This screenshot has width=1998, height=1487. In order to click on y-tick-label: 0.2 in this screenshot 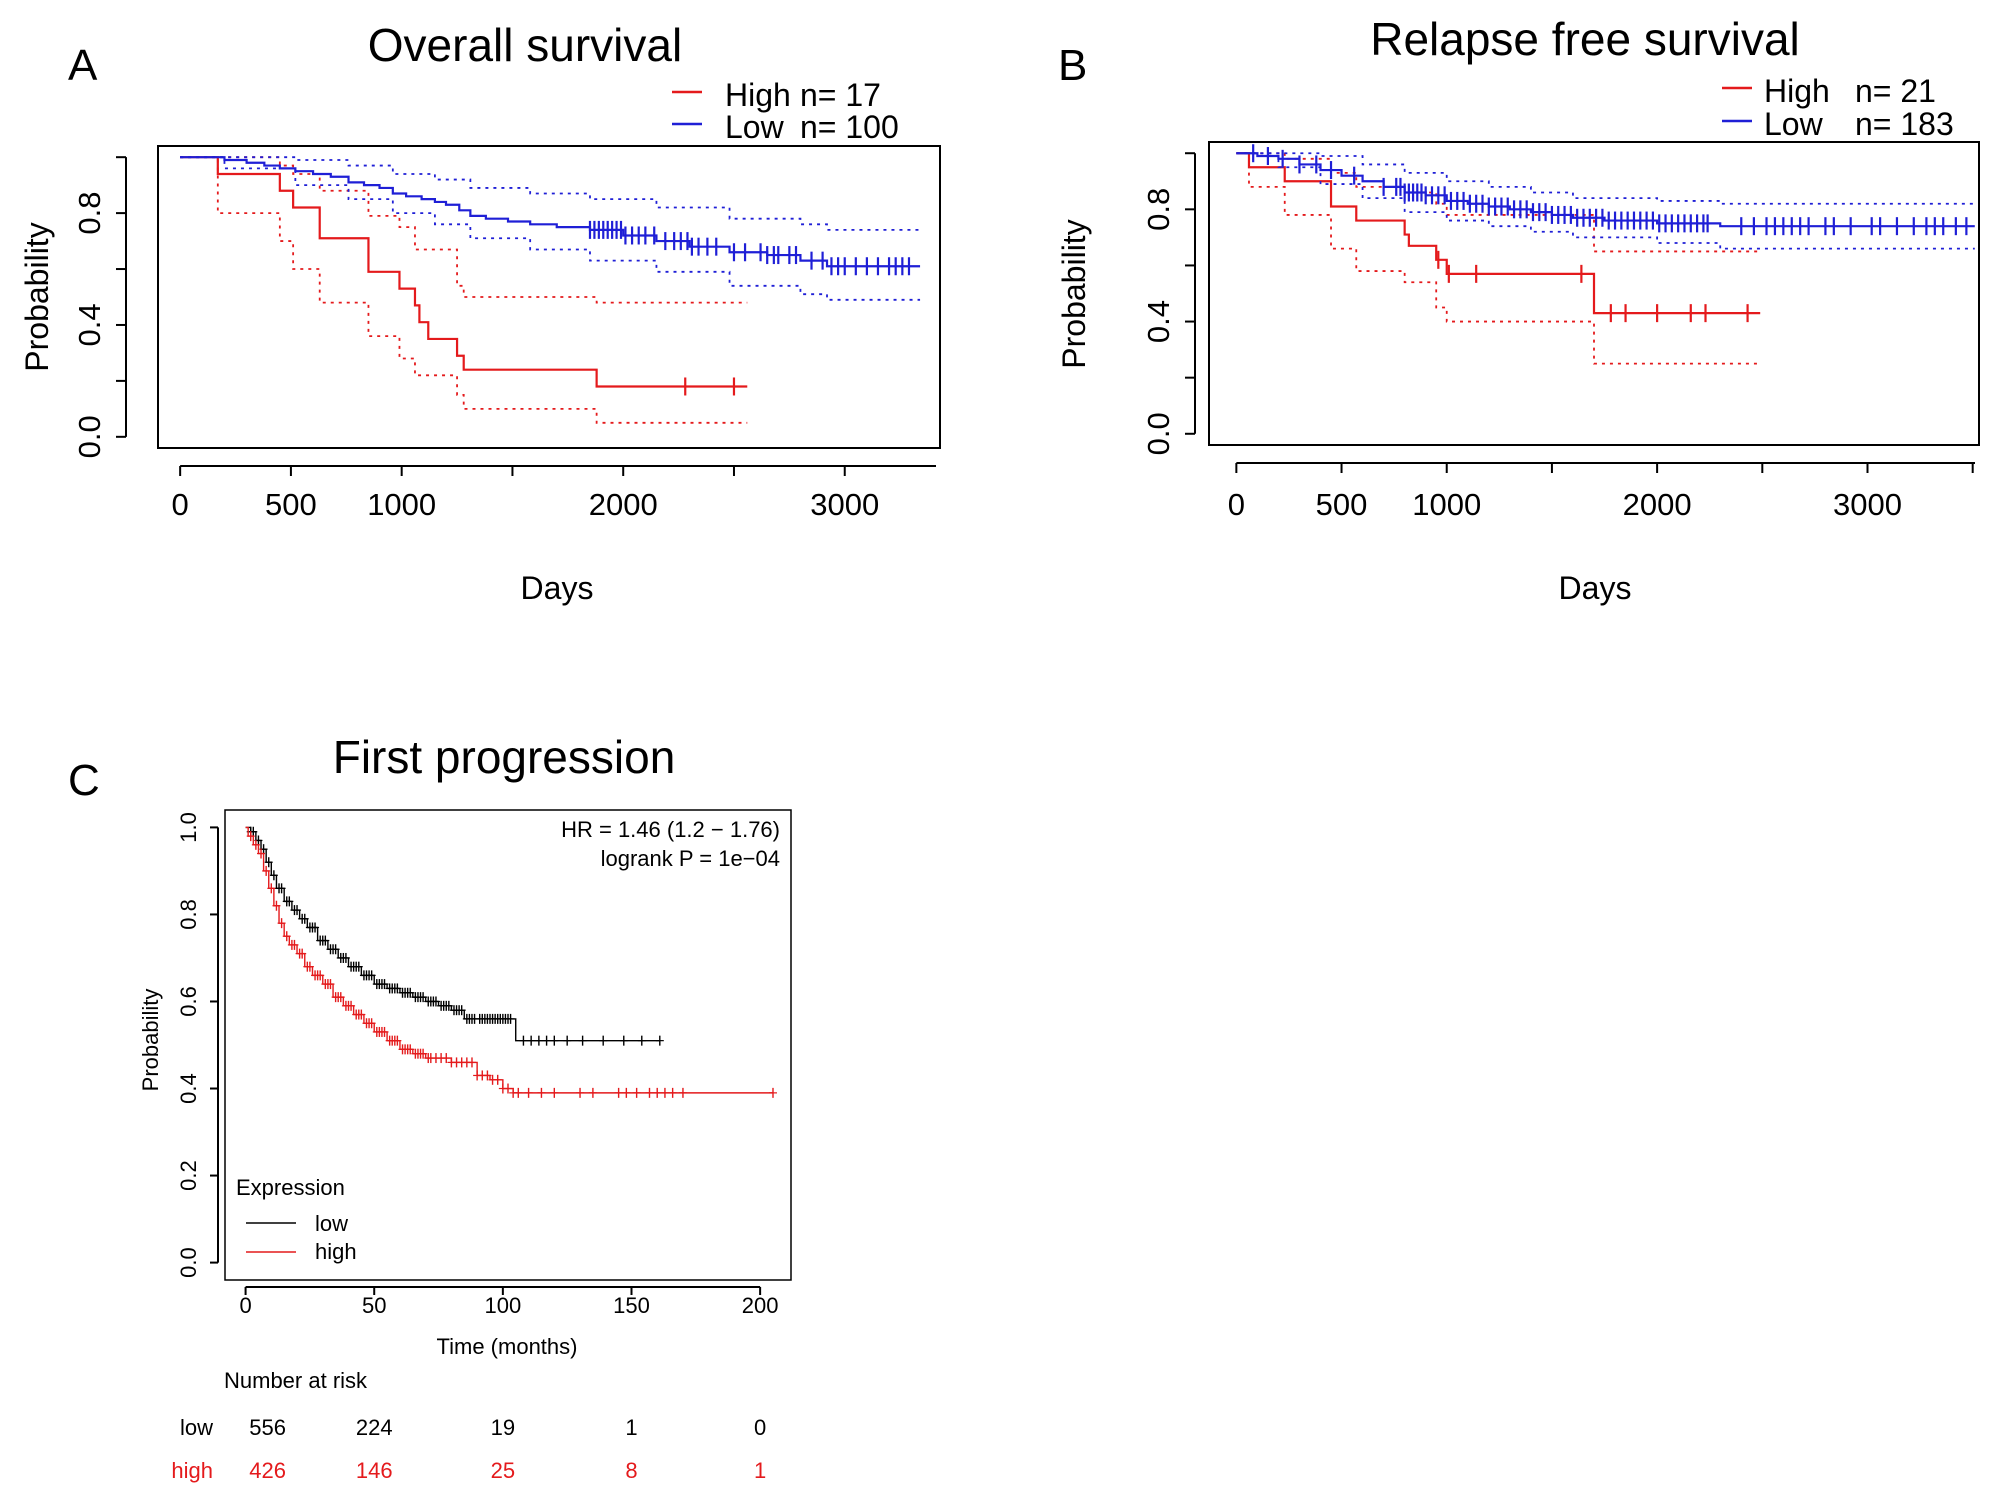, I will do `click(188, 1175)`.